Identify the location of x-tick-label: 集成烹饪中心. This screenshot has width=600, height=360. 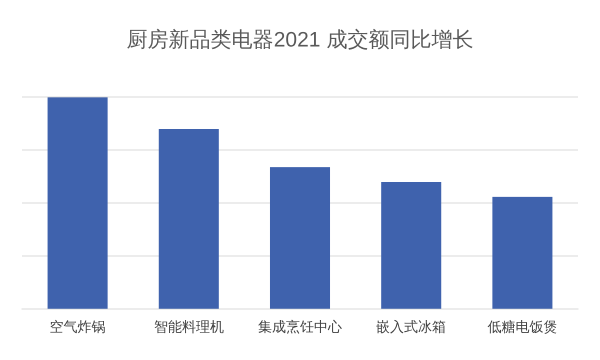
(300, 326).